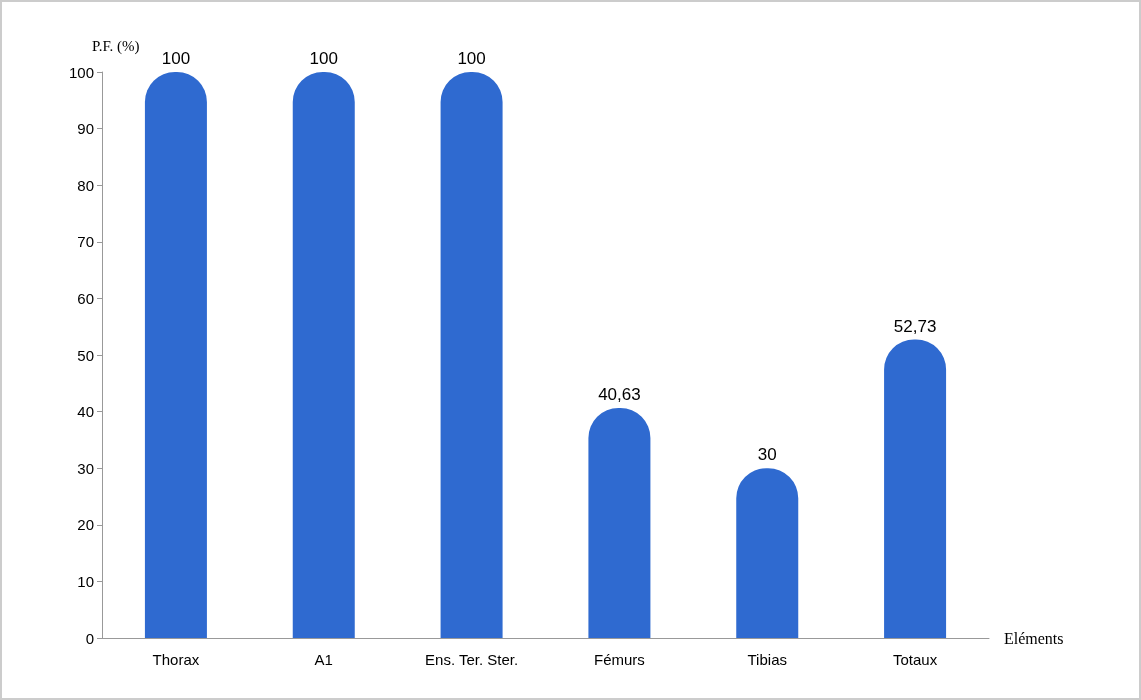 The height and width of the screenshot is (700, 1141). Describe the element at coordinates (85, 298) in the screenshot. I see `y-tick-label: 60` at that location.